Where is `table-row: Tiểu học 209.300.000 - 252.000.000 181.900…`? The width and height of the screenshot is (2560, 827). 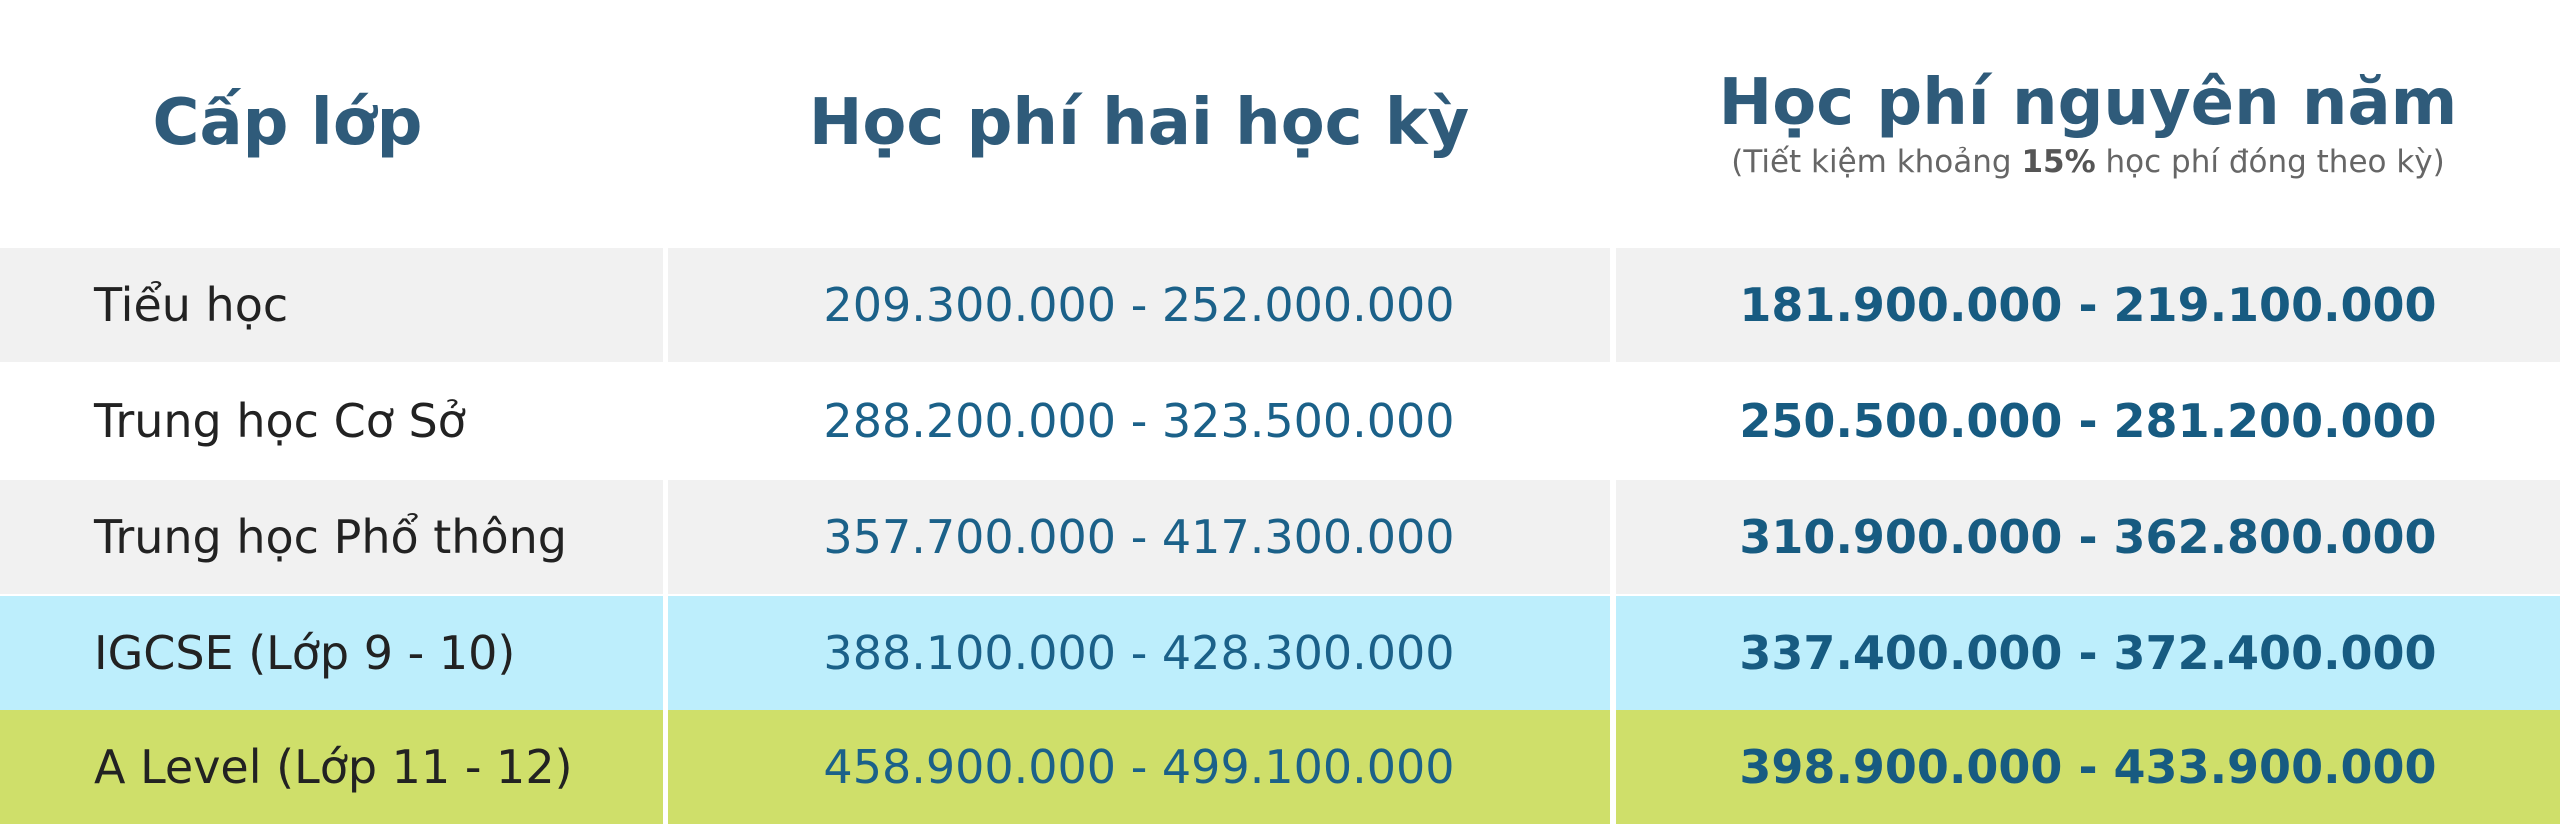
table-row: Tiểu học 209.300.000 - 252.000.000 181.900… is located at coordinates (1280, 305).